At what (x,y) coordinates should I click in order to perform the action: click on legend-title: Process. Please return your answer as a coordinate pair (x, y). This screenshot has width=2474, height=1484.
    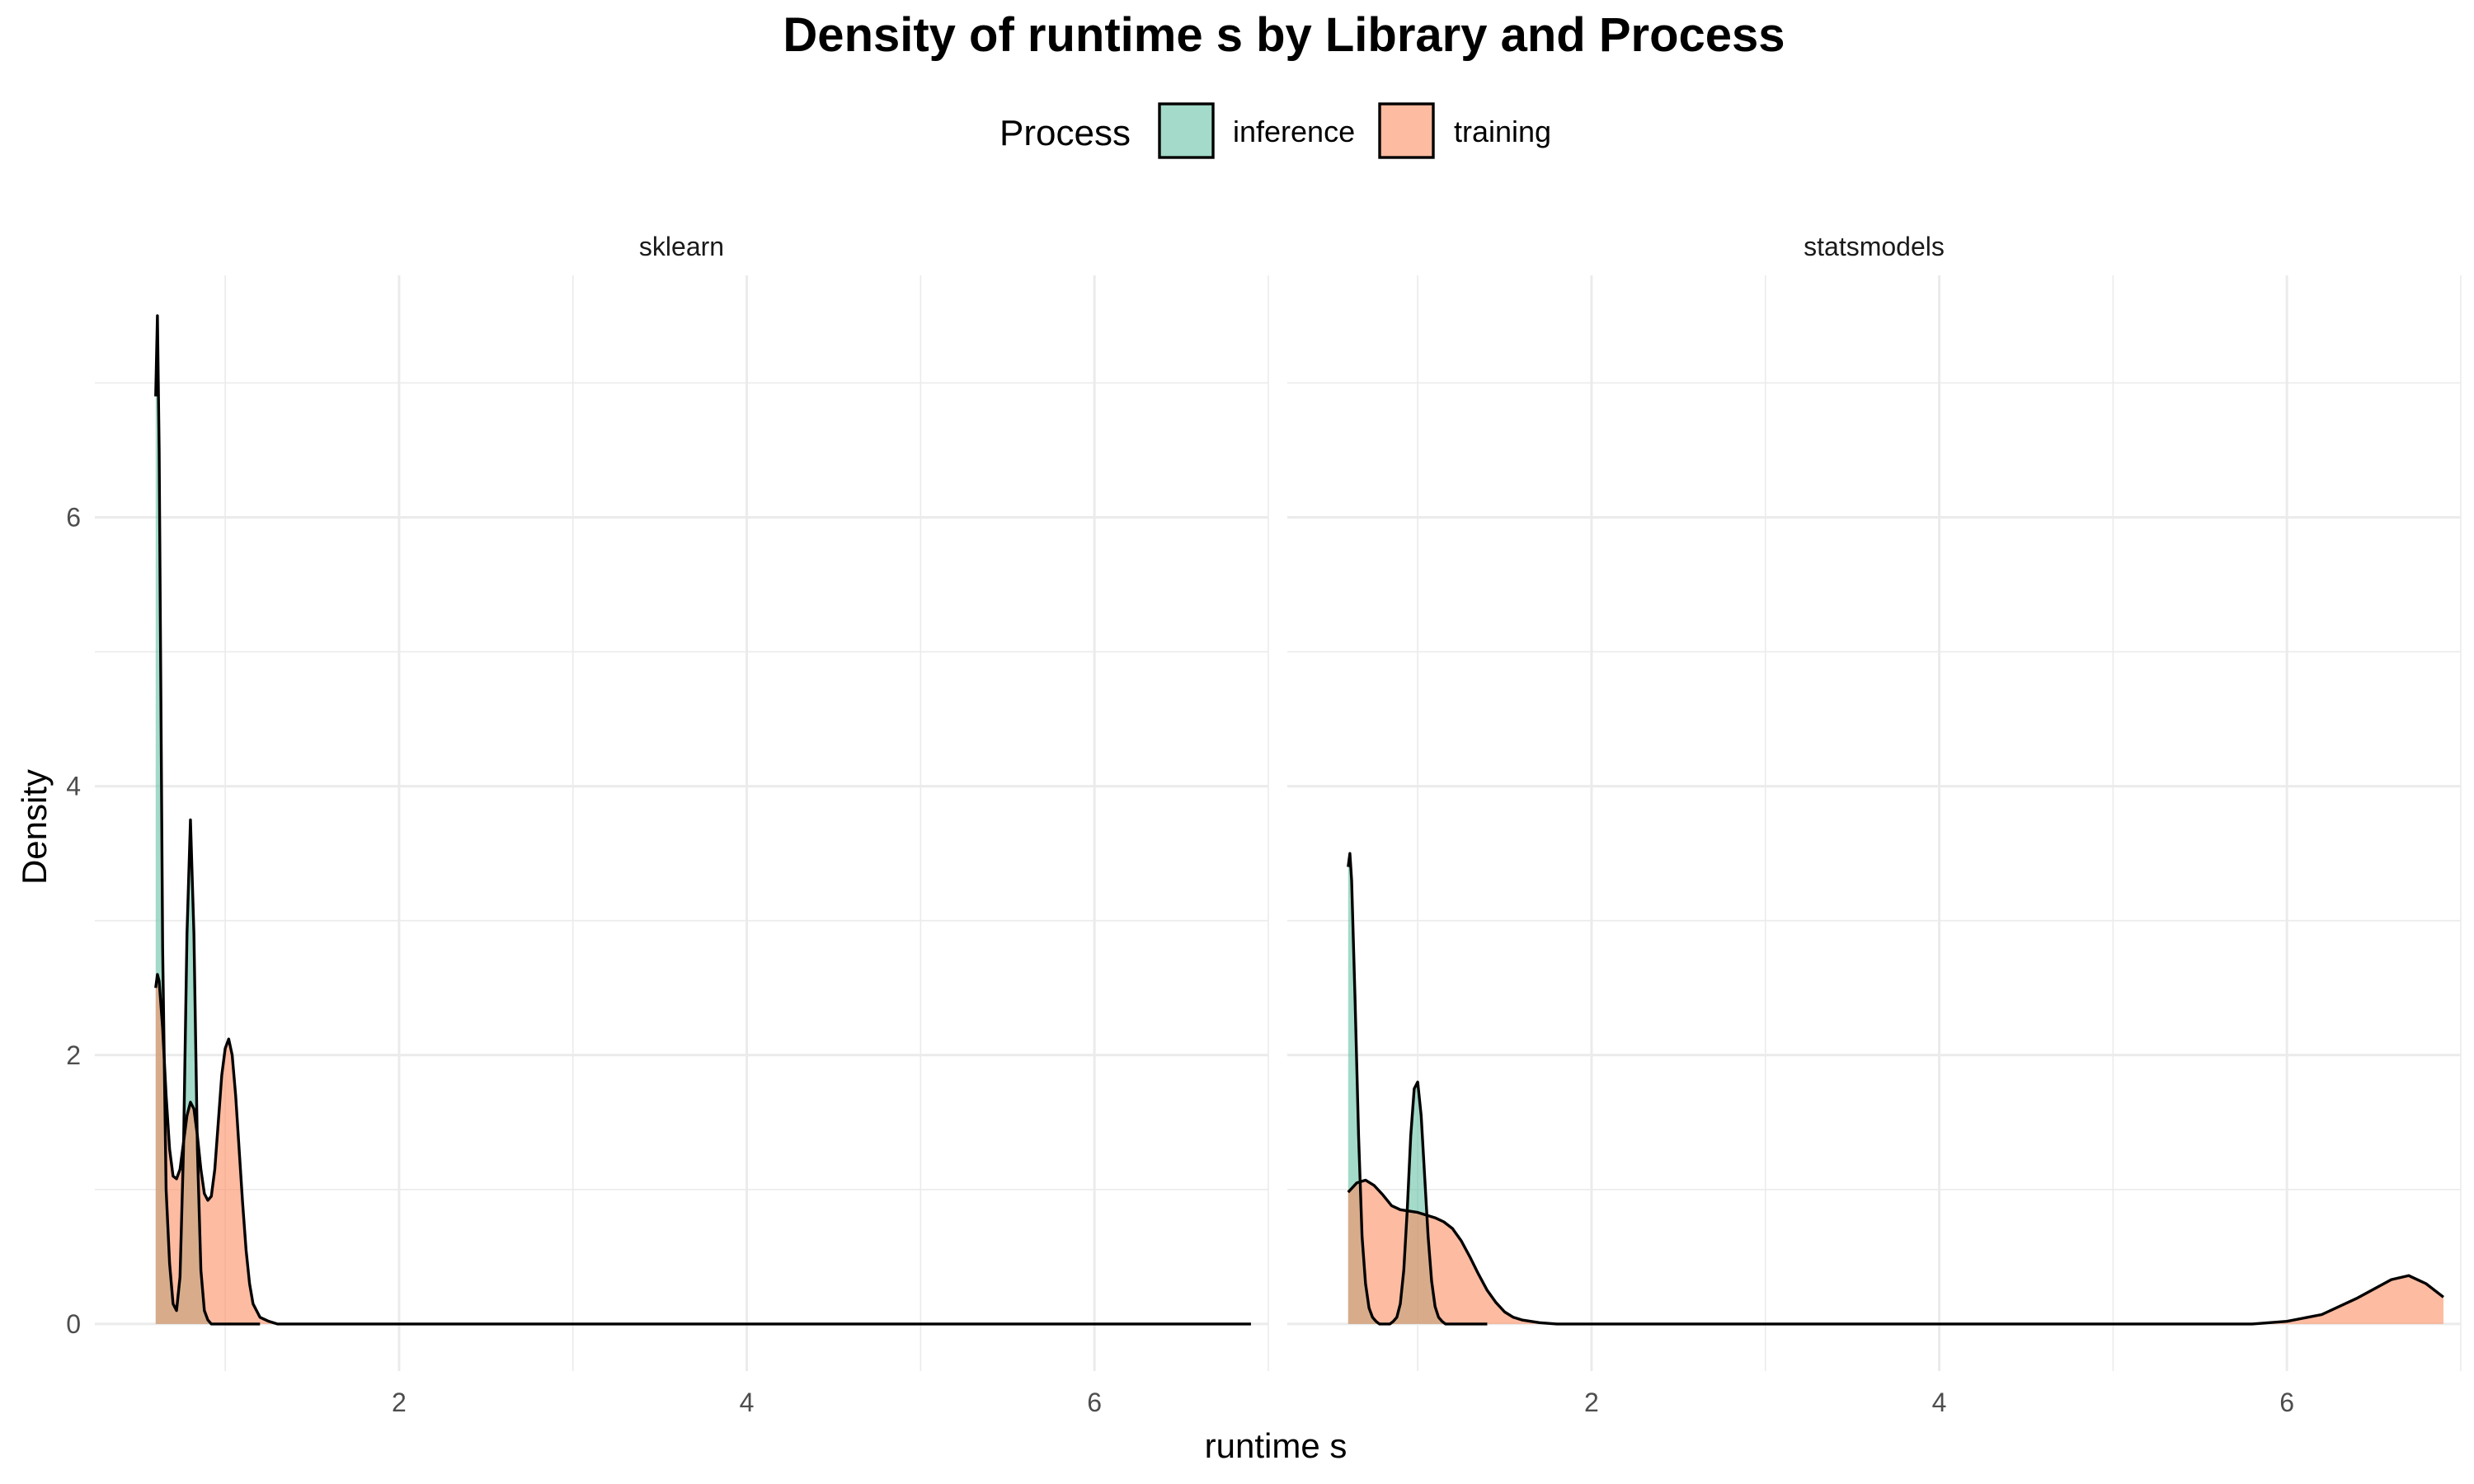
    Looking at the image, I should click on (1065, 133).